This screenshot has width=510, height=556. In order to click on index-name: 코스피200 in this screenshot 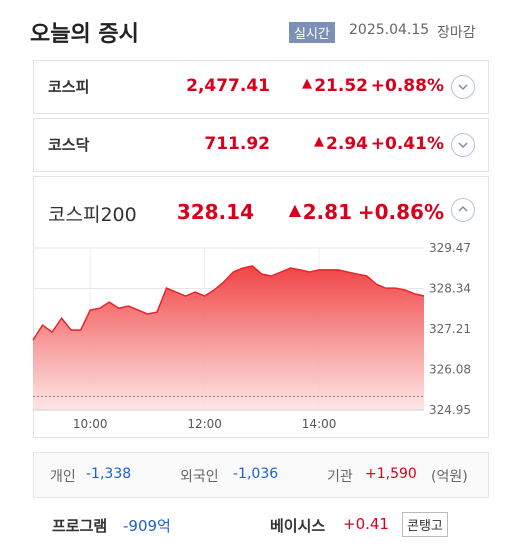, I will do `click(92, 215)`.